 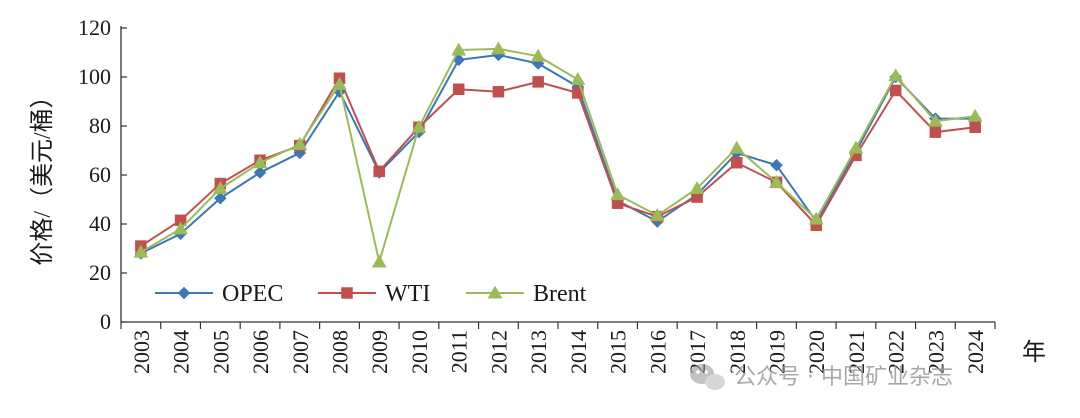 What do you see at coordinates (459, 351) in the screenshot?
I see `x-tick-label: 2011` at bounding box center [459, 351].